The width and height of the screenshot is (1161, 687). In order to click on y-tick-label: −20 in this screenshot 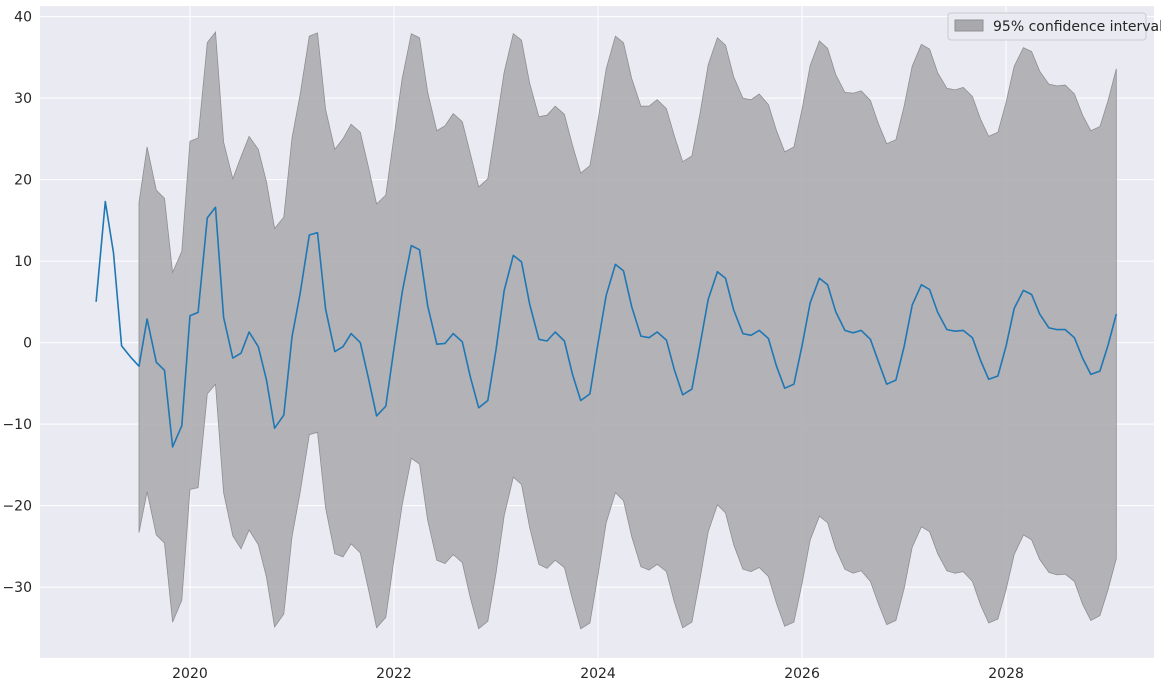, I will do `click(17, 507)`.